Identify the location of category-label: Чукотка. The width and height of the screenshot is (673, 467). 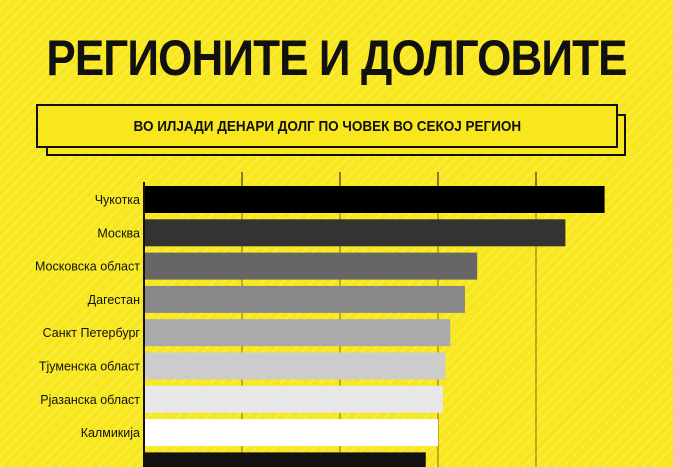
(117, 200).